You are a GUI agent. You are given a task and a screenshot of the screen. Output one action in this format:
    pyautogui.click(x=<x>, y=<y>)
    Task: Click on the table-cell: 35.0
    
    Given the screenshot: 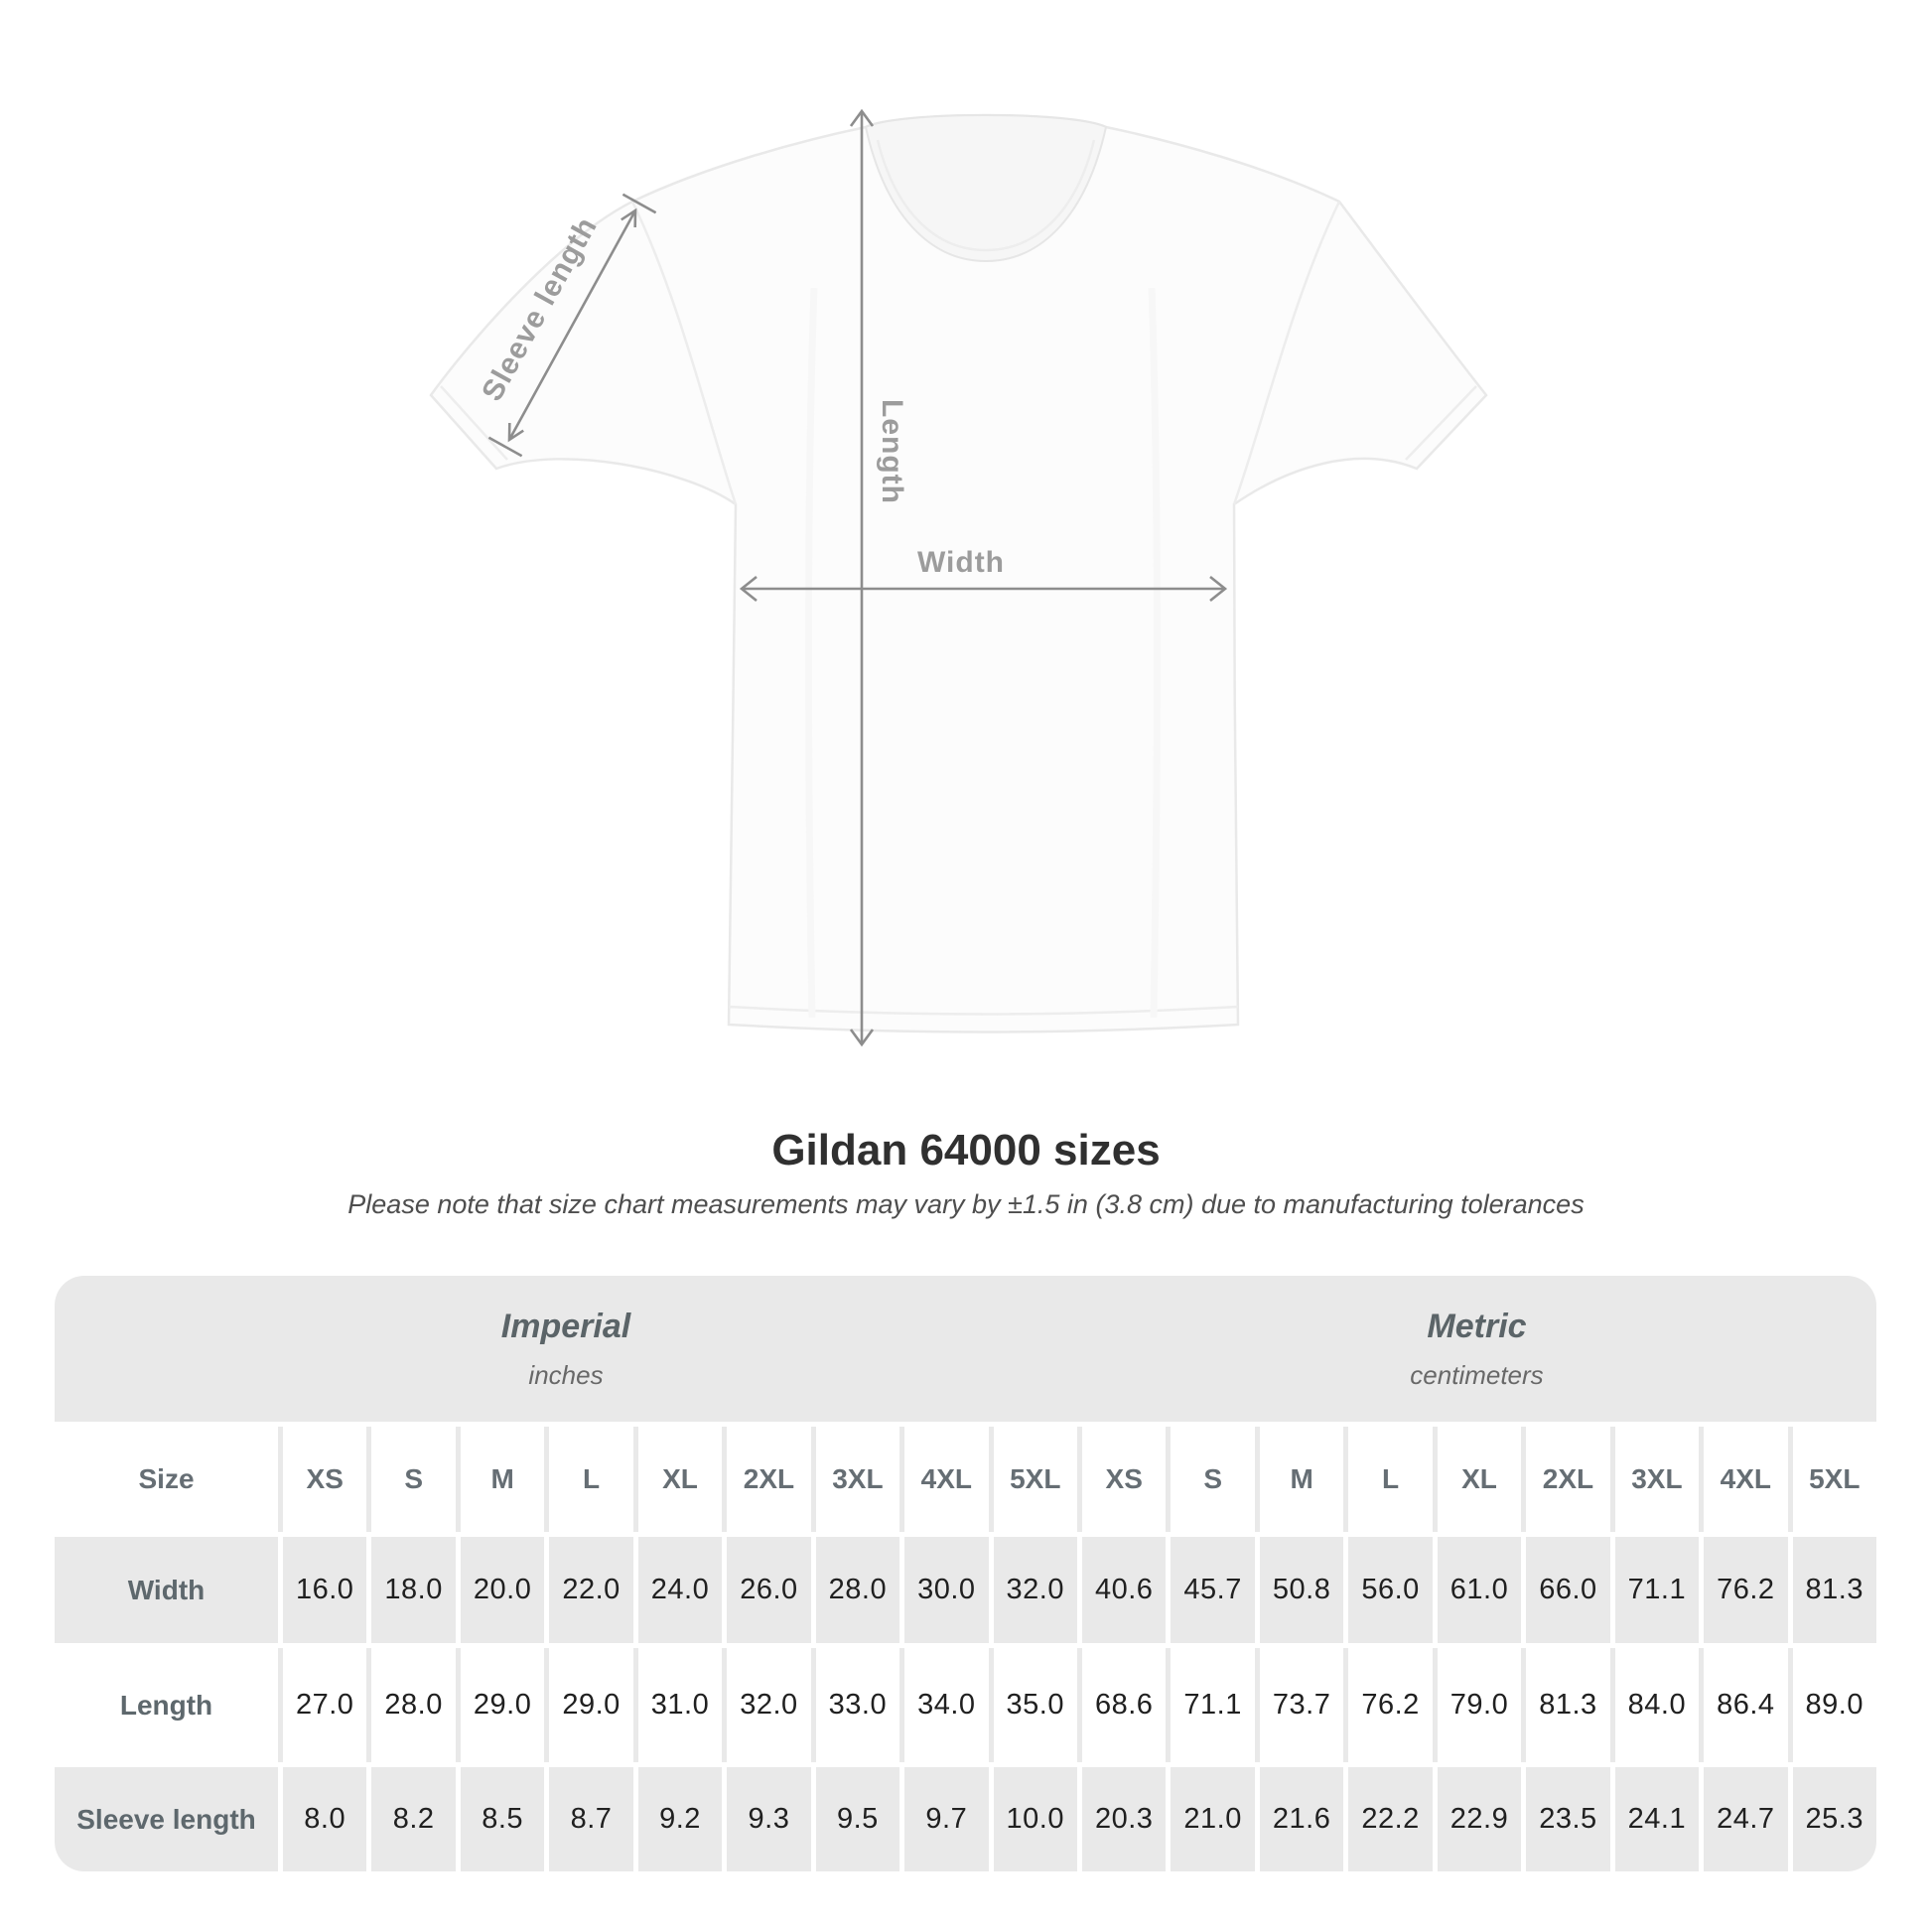 What is the action you would take?
    pyautogui.click(x=1035, y=1705)
    